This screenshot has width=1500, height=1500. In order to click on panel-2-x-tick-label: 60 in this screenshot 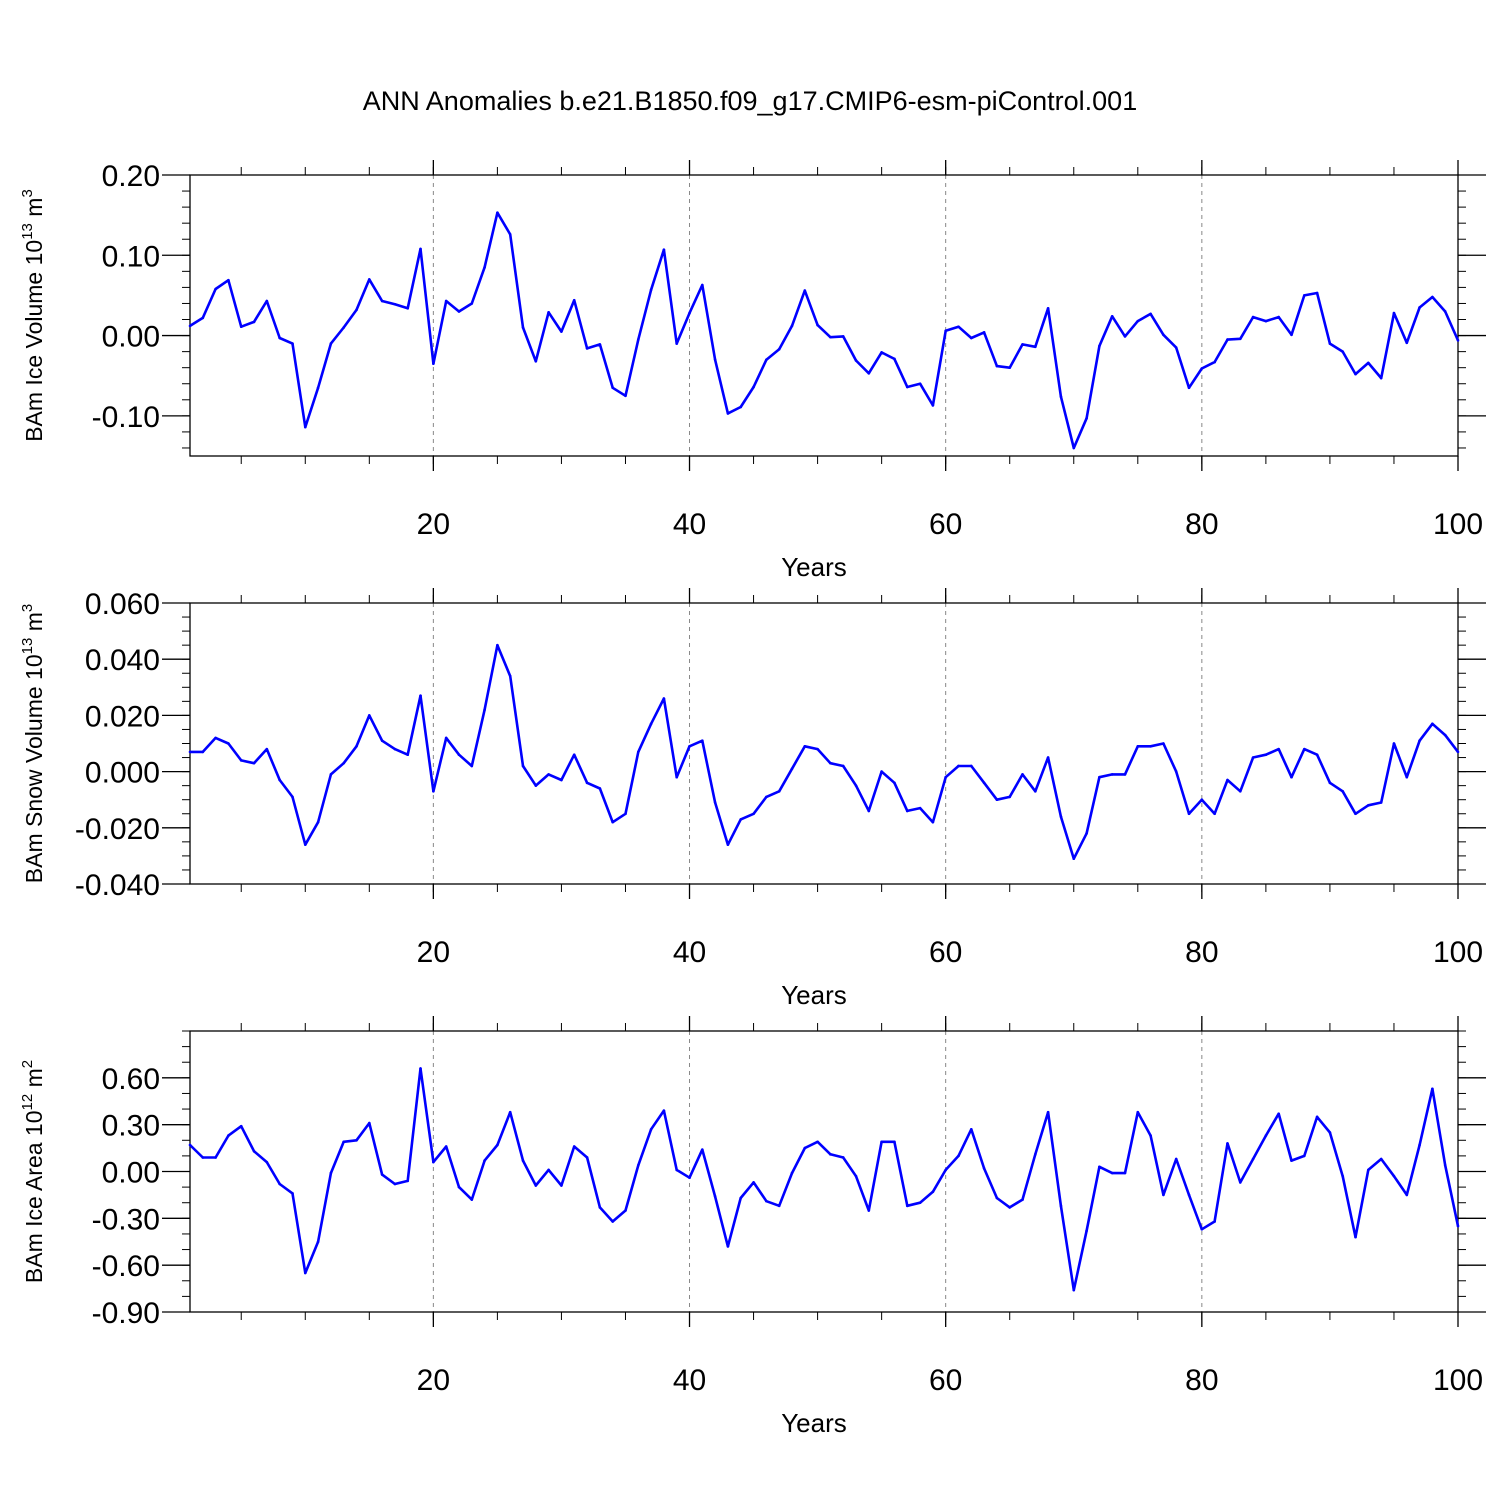, I will do `click(945, 952)`.